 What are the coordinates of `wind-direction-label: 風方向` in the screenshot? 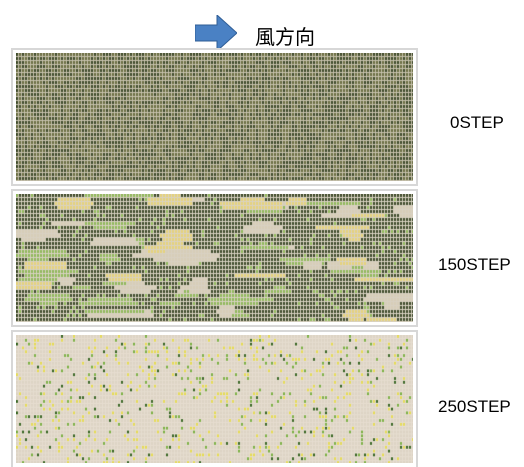 It's located at (285, 37).